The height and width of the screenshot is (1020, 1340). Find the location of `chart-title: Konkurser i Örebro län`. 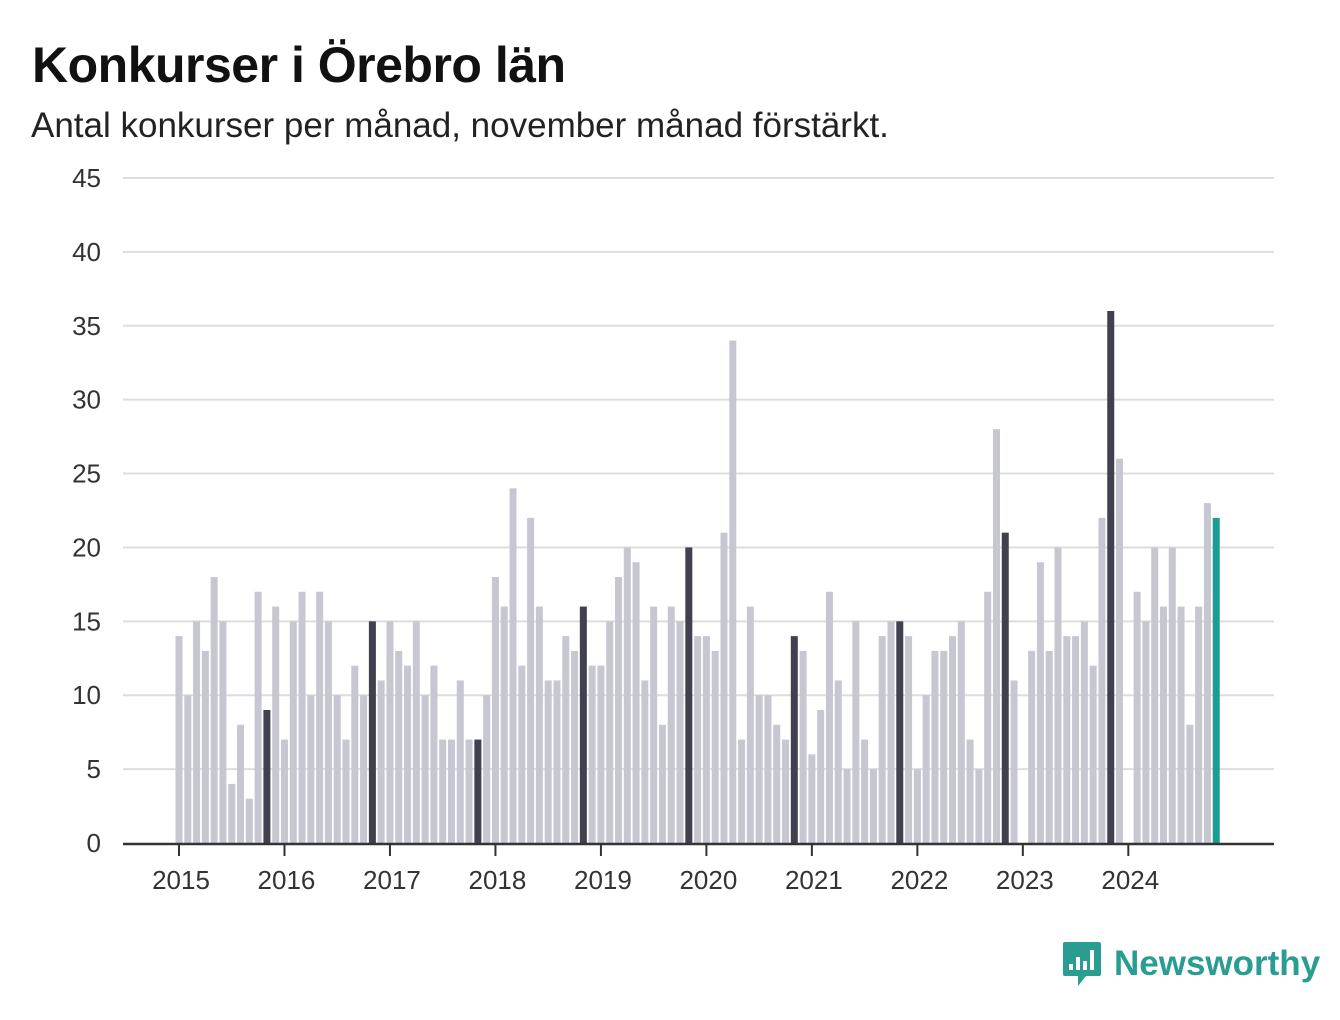

chart-title: Konkurser i Örebro län is located at coordinates (299, 65).